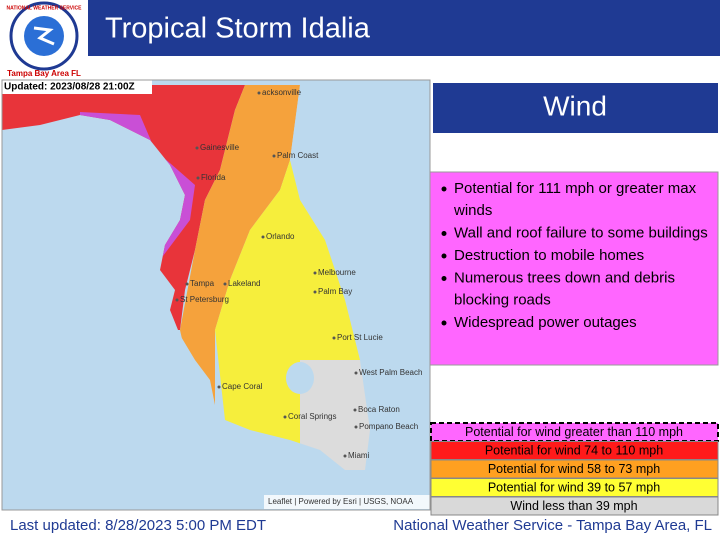  I want to click on panel-box, so click(574, 268).